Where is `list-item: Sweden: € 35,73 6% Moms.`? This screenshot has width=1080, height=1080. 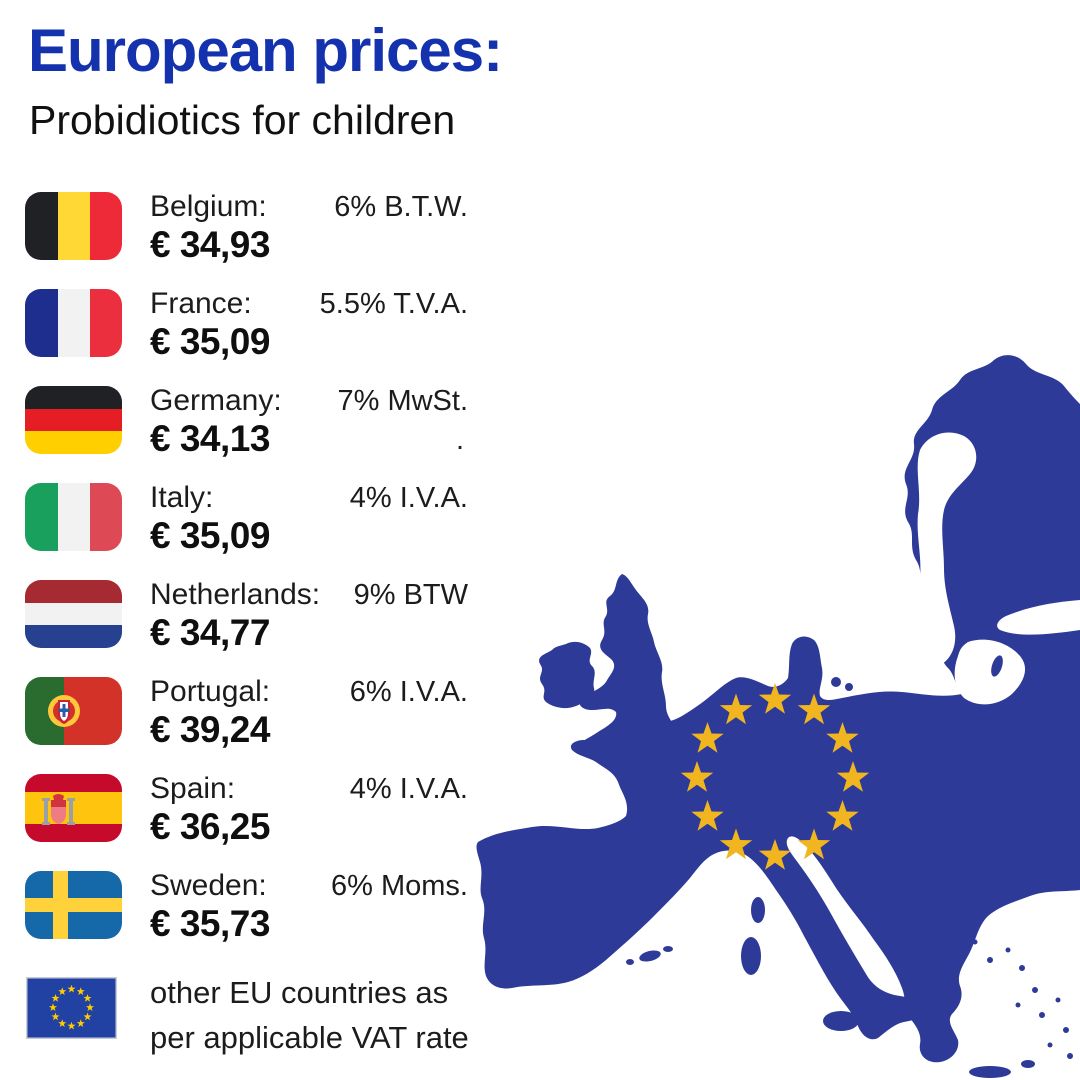
list-item: Sweden: € 35,73 6% Moms. is located at coordinates (246, 906).